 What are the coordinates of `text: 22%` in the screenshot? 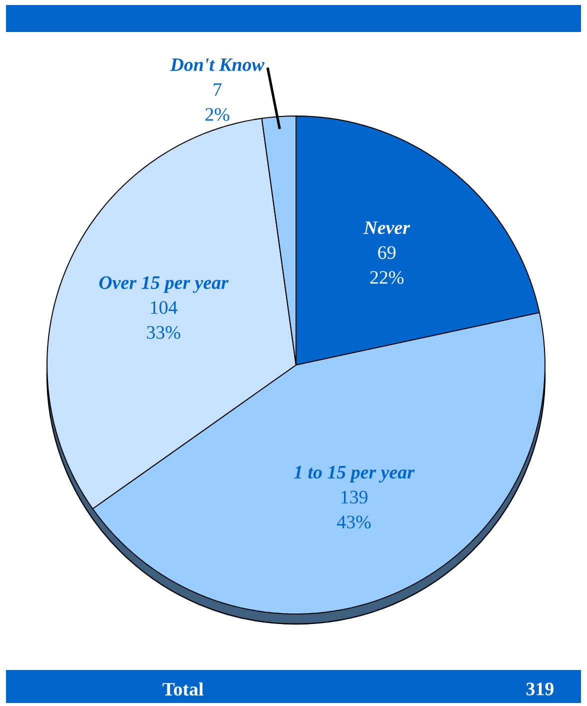 It's located at (387, 277).